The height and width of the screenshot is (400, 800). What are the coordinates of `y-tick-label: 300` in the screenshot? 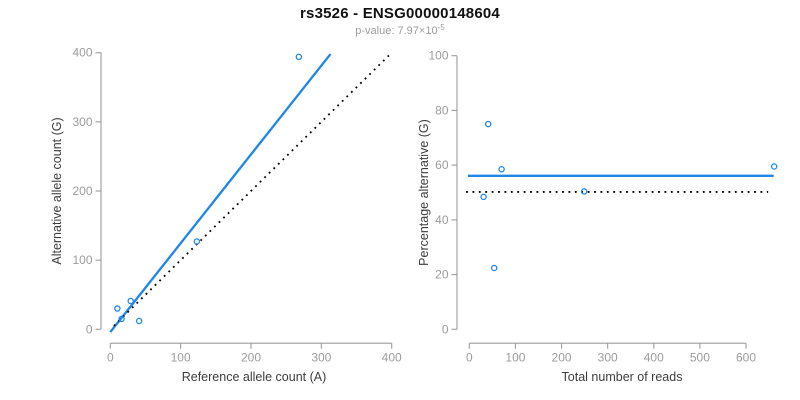 It's located at (82, 122).